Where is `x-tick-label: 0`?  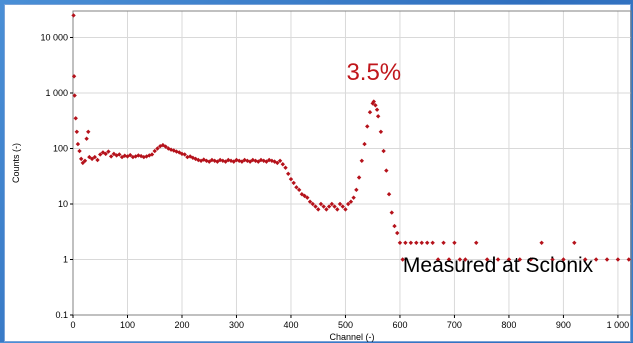
x-tick-label: 0 is located at coordinates (72, 325).